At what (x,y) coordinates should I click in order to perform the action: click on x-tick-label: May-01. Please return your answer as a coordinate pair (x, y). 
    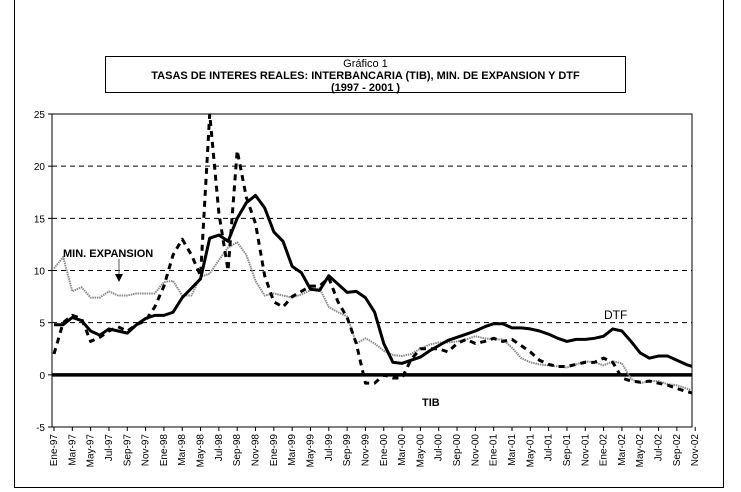
    Looking at the image, I should click on (530, 451).